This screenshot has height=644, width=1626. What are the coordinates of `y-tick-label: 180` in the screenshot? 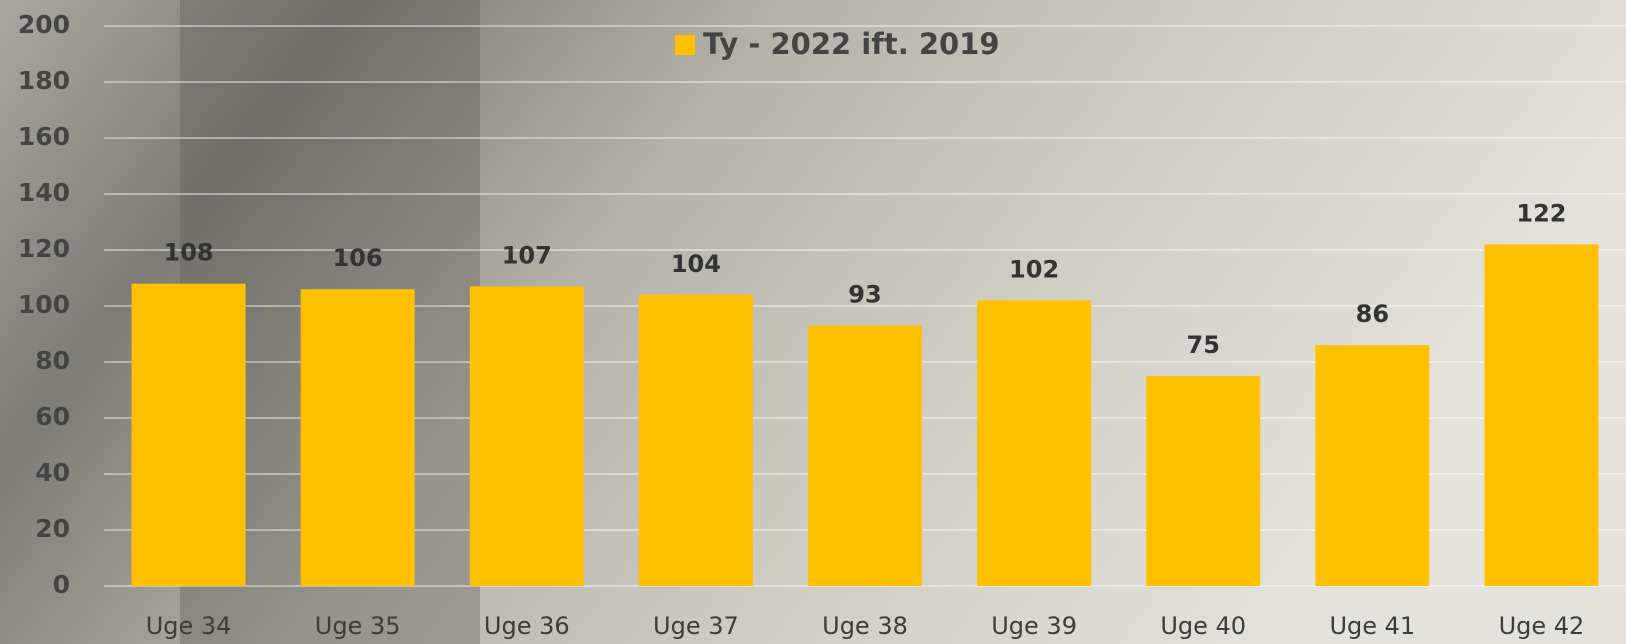 It's located at (44, 80).